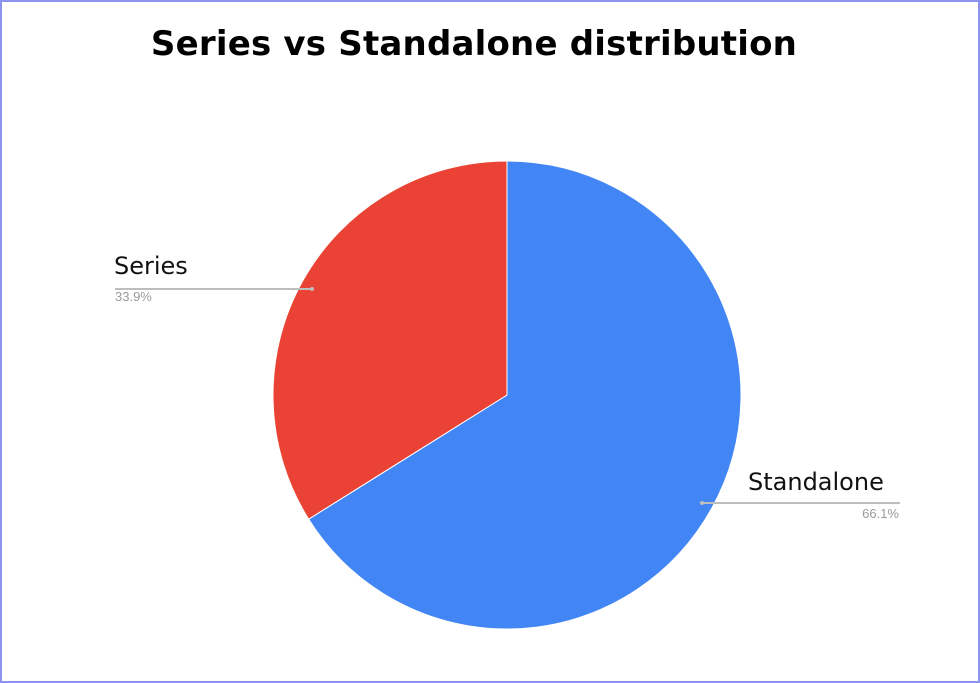 This screenshot has width=980, height=683. What do you see at coordinates (474, 44) in the screenshot?
I see `chart-title: Series vs Standalone distribution` at bounding box center [474, 44].